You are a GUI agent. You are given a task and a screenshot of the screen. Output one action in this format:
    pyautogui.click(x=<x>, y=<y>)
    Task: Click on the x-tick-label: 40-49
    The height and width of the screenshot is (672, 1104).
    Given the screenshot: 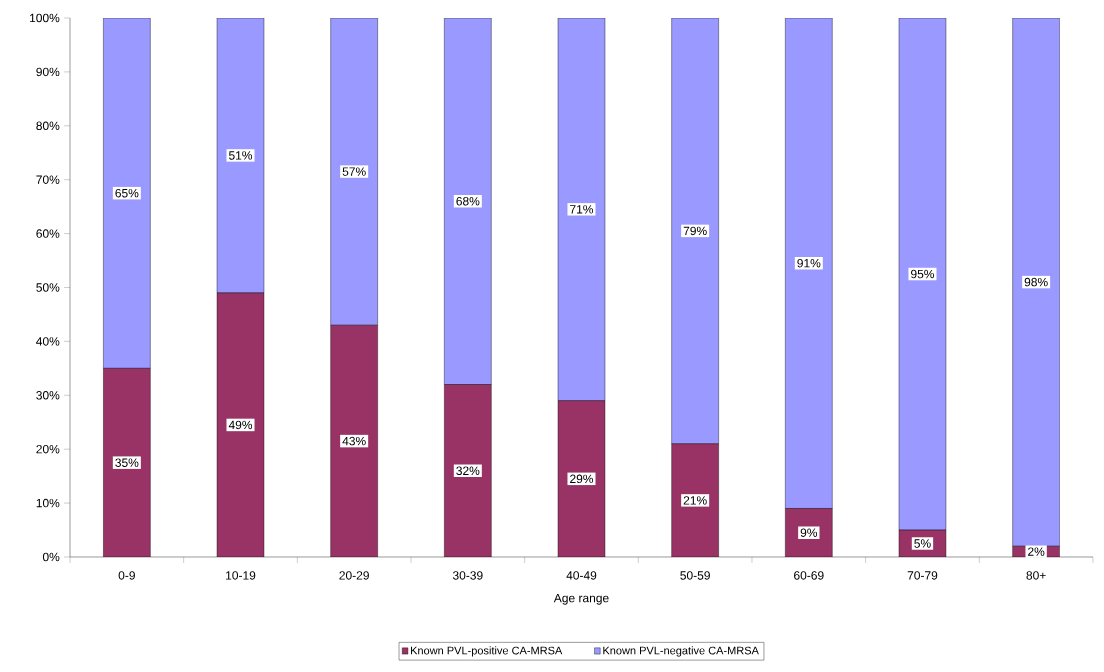 What is the action you would take?
    pyautogui.click(x=581, y=575)
    